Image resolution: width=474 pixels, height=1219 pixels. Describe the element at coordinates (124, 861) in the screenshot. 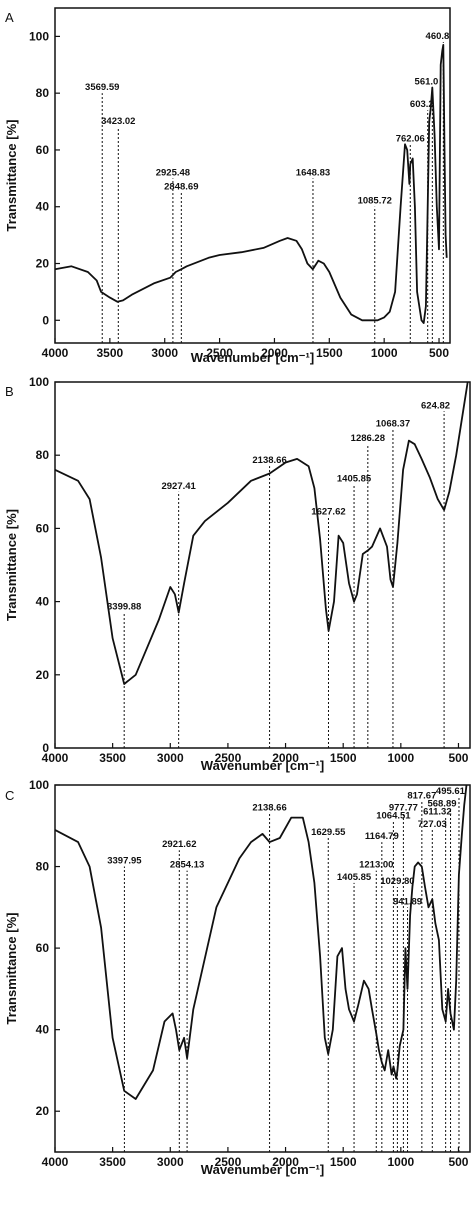

I see `peak-label: 3397.95` at that location.